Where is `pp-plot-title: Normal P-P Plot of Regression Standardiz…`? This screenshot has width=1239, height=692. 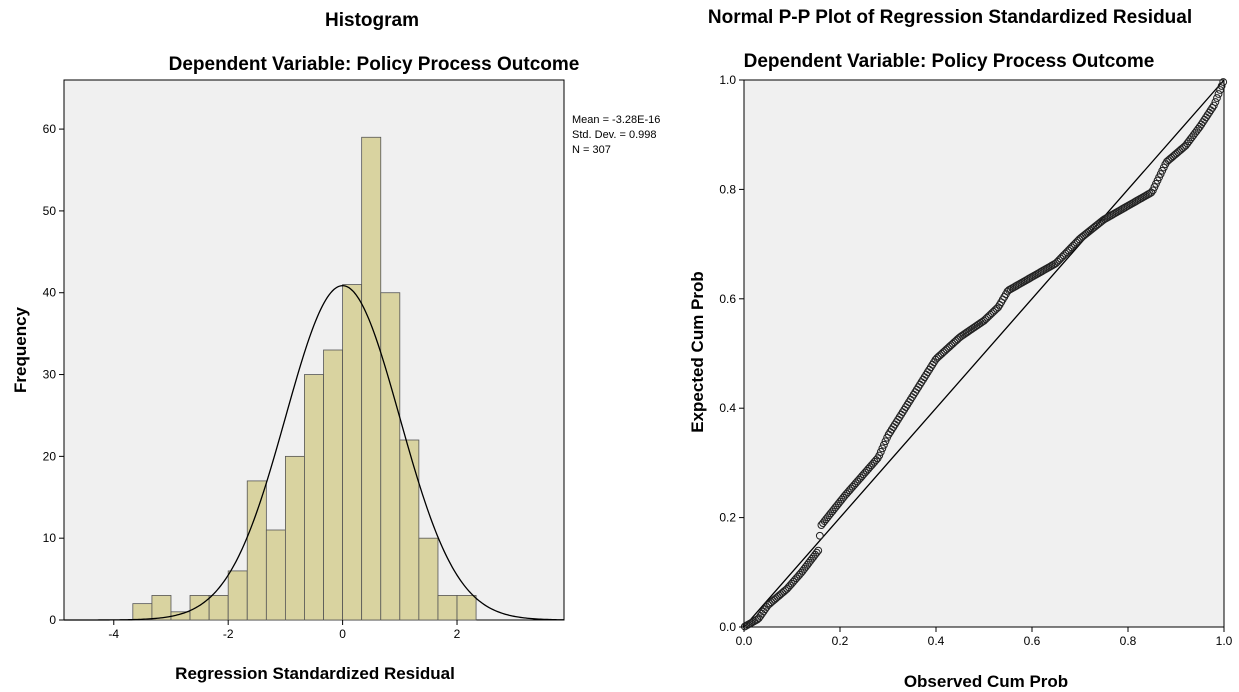 pp-plot-title: Normal P-P Plot of Regression Standardiz… is located at coordinates (950, 17).